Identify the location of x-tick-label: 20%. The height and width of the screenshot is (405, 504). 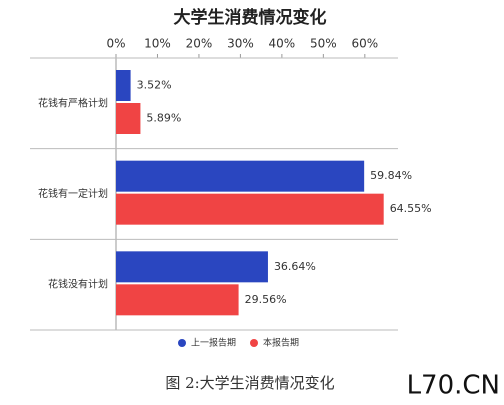
(199, 44).